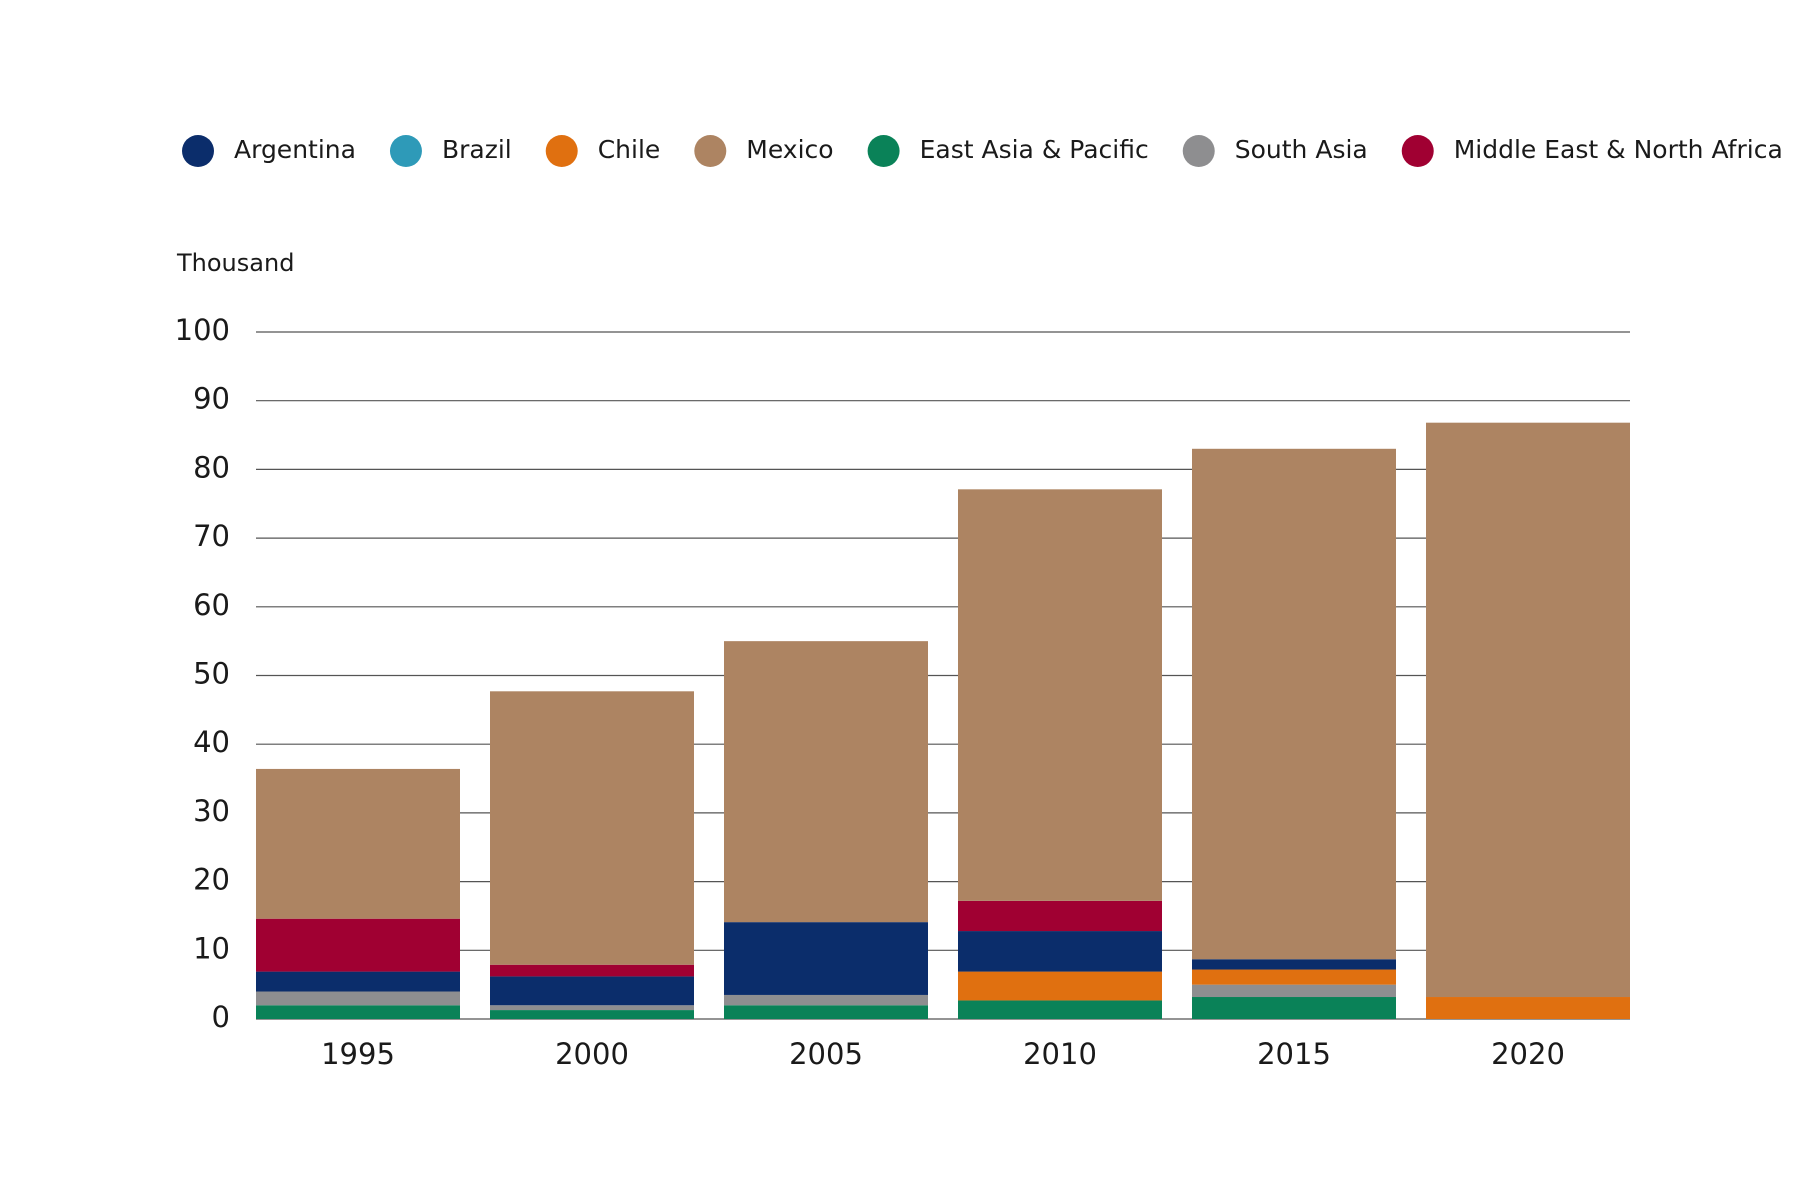 This screenshot has width=1800, height=1200. Describe the element at coordinates (211, 536) in the screenshot. I see `y-tick-label: 70` at that location.